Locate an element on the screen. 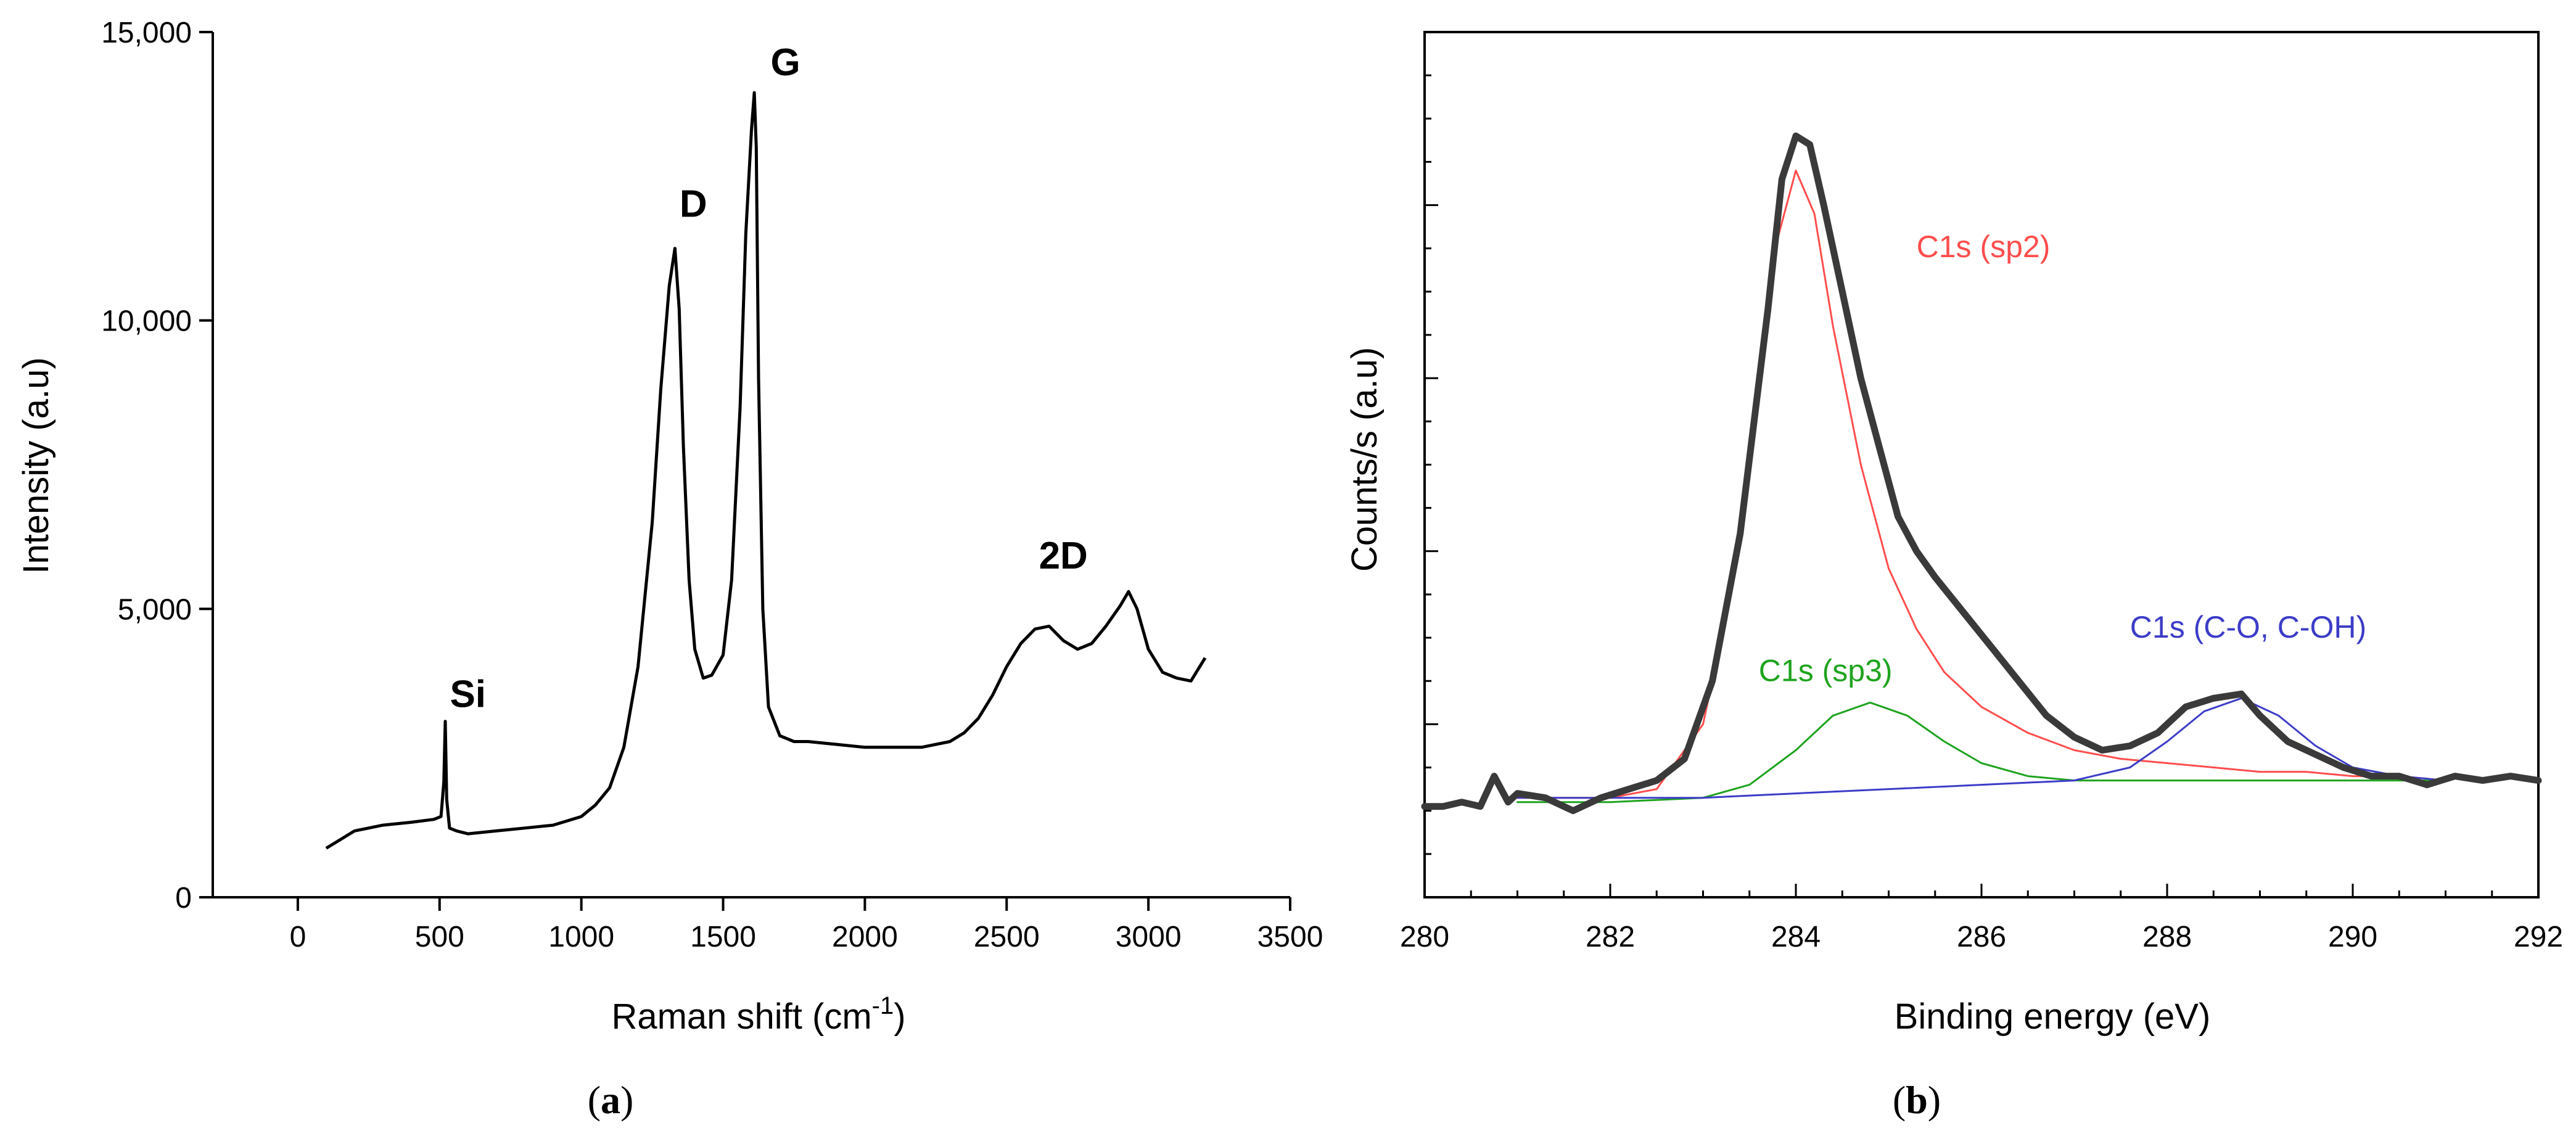 Image resolution: width=2576 pixels, height=1139 pixels. raman-peak-label-d: D is located at coordinates (693, 204).